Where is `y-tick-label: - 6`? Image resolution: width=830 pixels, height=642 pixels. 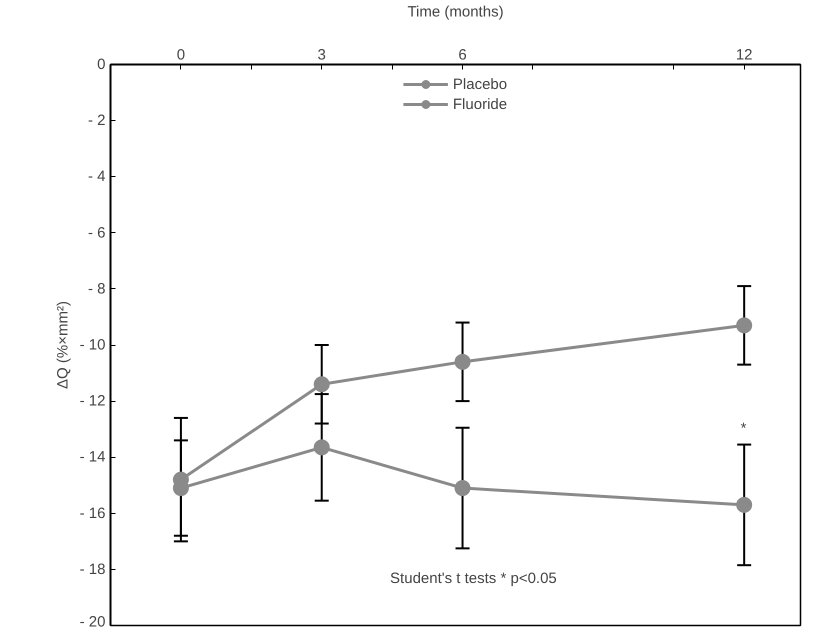 y-tick-label: - 6 is located at coordinates (97, 233).